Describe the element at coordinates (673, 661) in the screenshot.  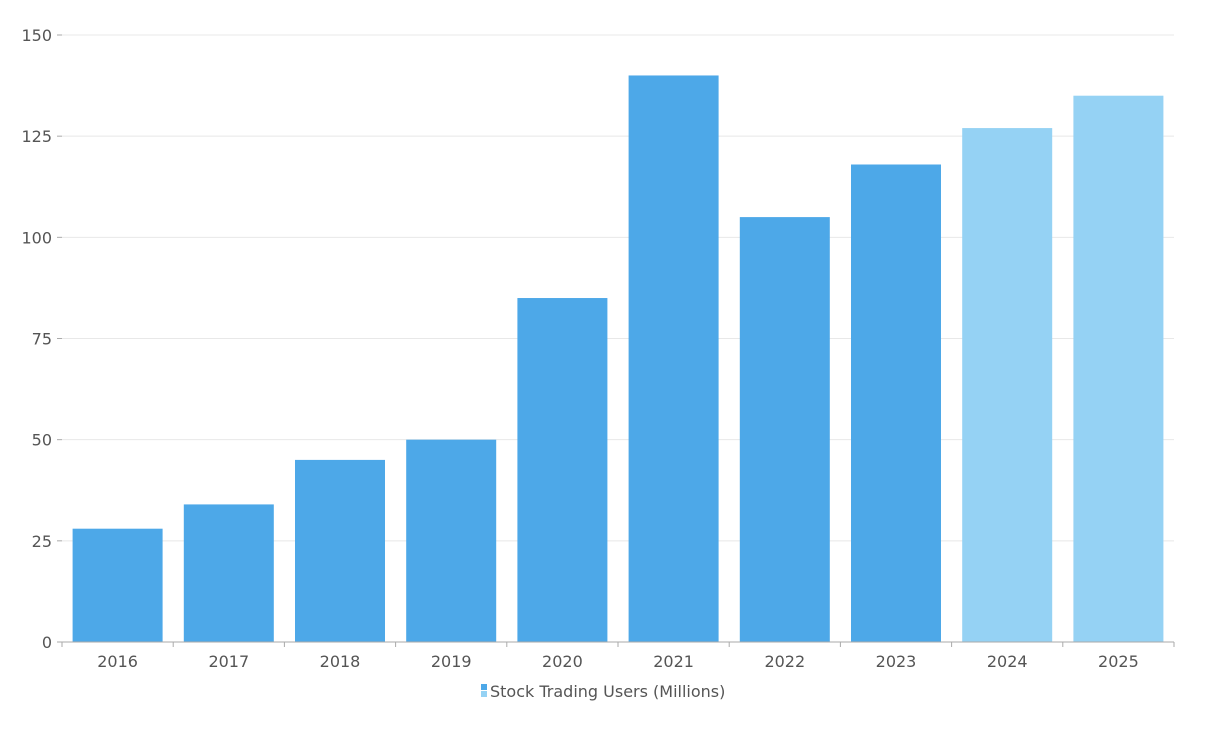
I see `x-tick-label: 2021` at that location.